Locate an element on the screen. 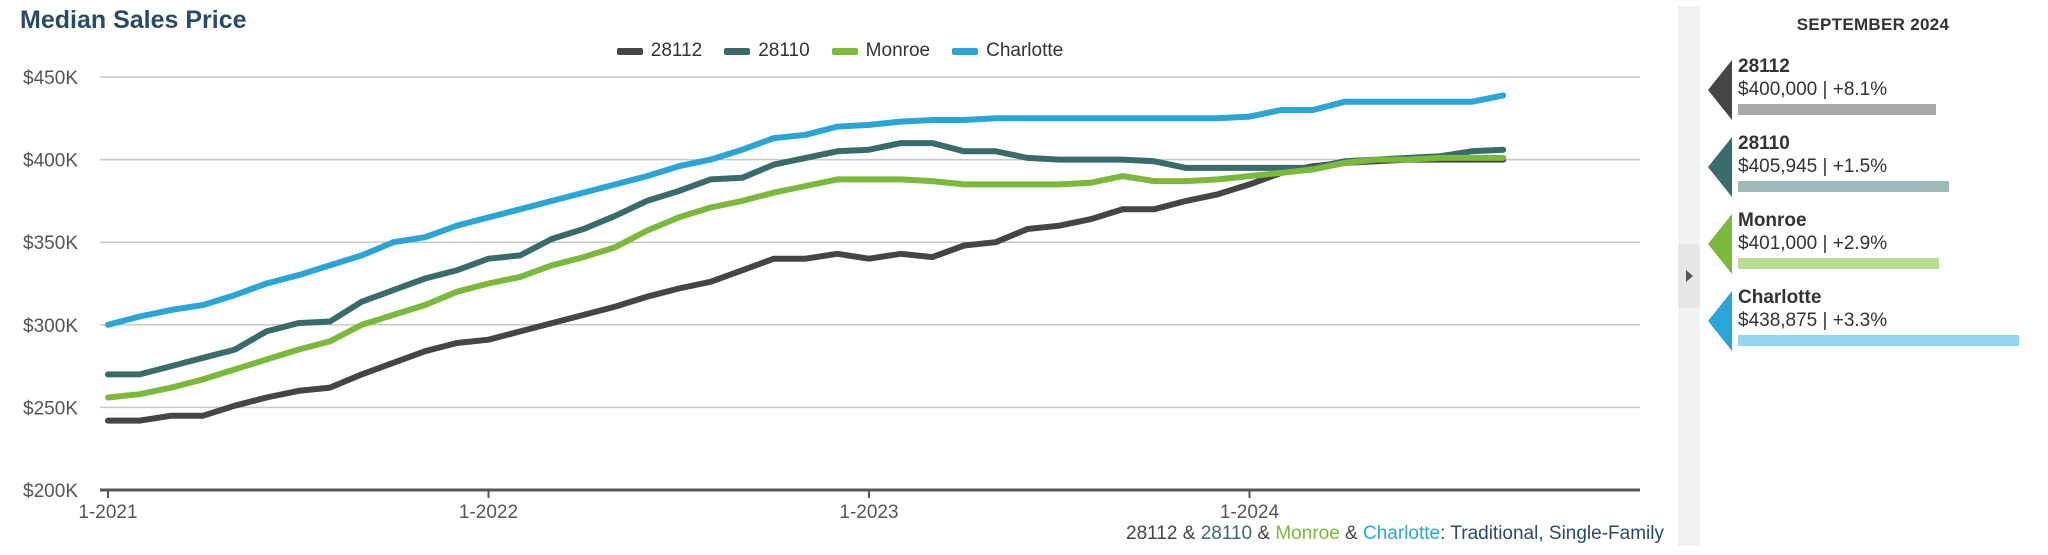  card-value: $405,945 | +1.5% is located at coordinates (1813, 166).